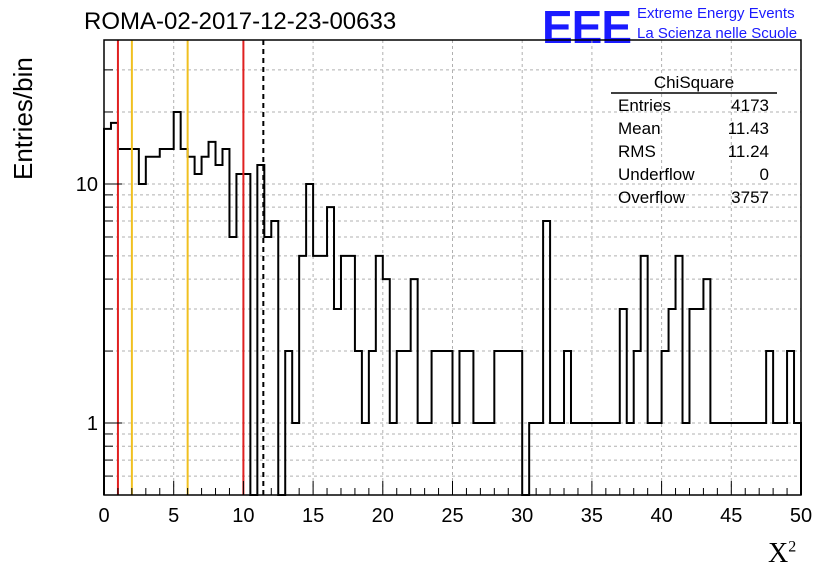 This screenshot has height=572, width=836. I want to click on x-tick-label: 15, so click(313, 516).